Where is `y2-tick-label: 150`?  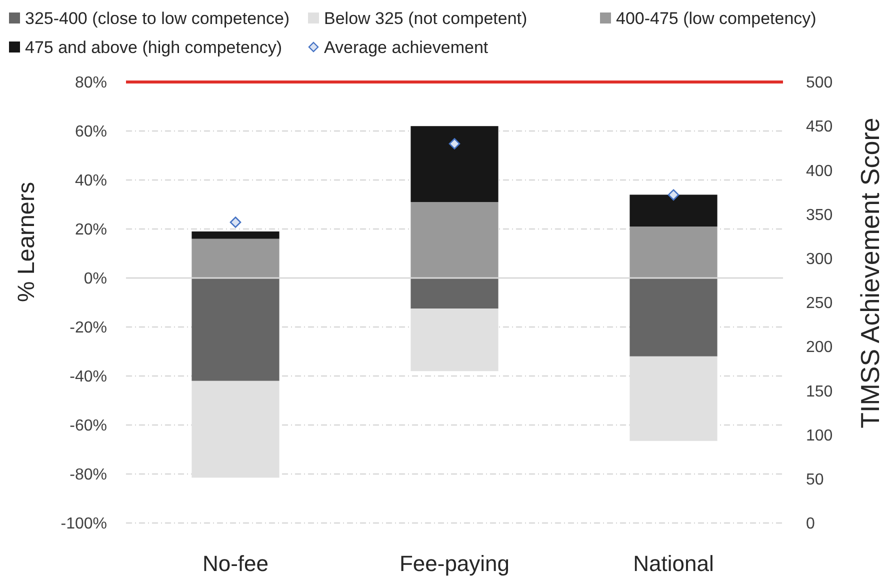
y2-tick-label: 150 is located at coordinates (819, 391).